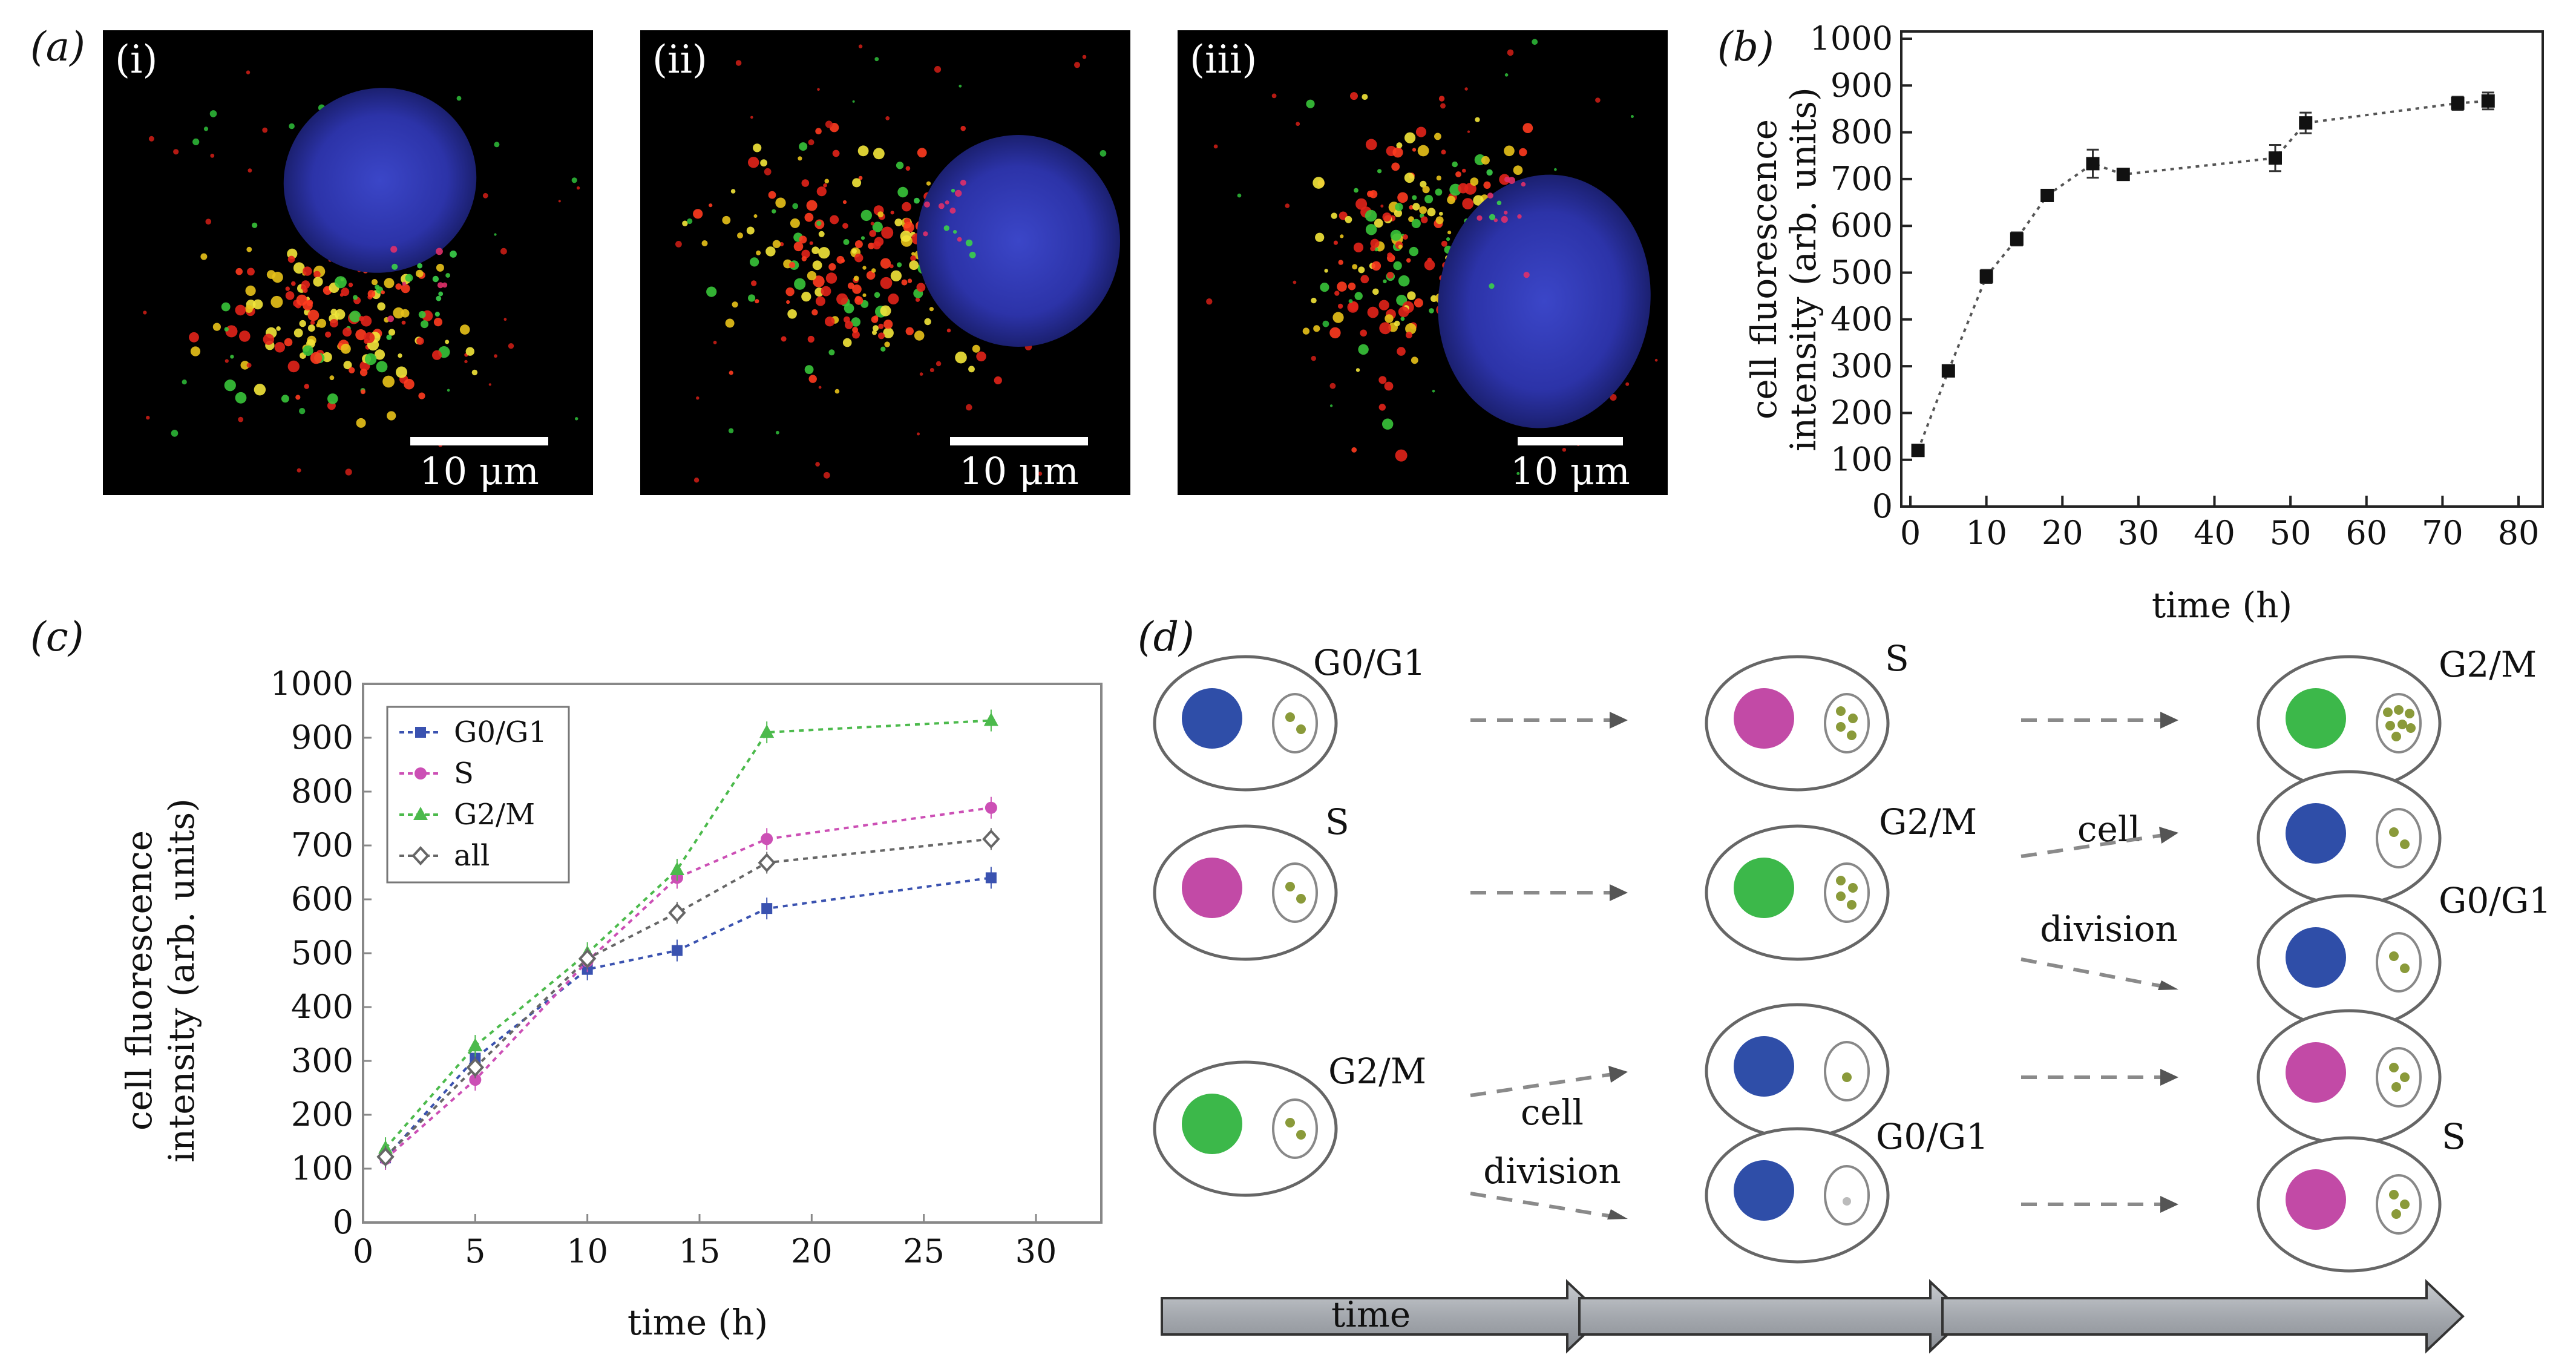 The height and width of the screenshot is (1372, 2576). What do you see at coordinates (1861, 460) in the screenshot?
I see `y-tick-label: 100` at bounding box center [1861, 460].